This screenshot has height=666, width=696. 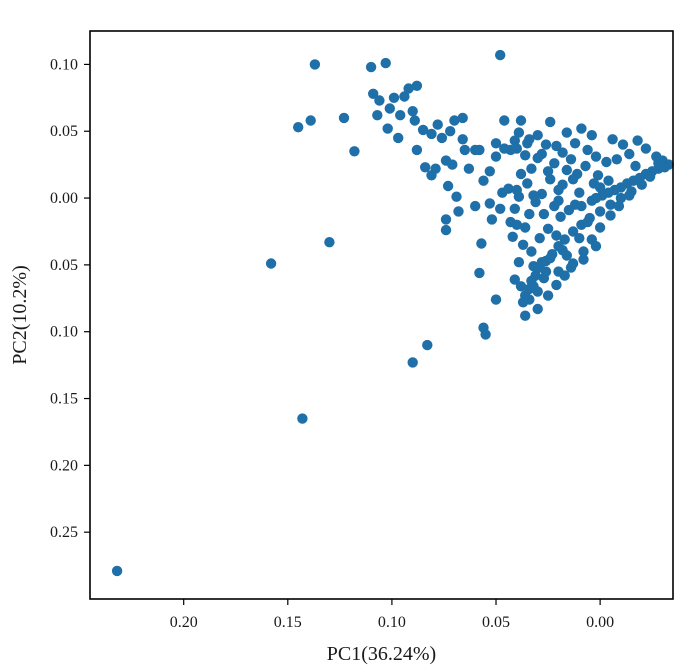 What do you see at coordinates (184, 622) in the screenshot?
I see `x-tick-label: 0.20` at bounding box center [184, 622].